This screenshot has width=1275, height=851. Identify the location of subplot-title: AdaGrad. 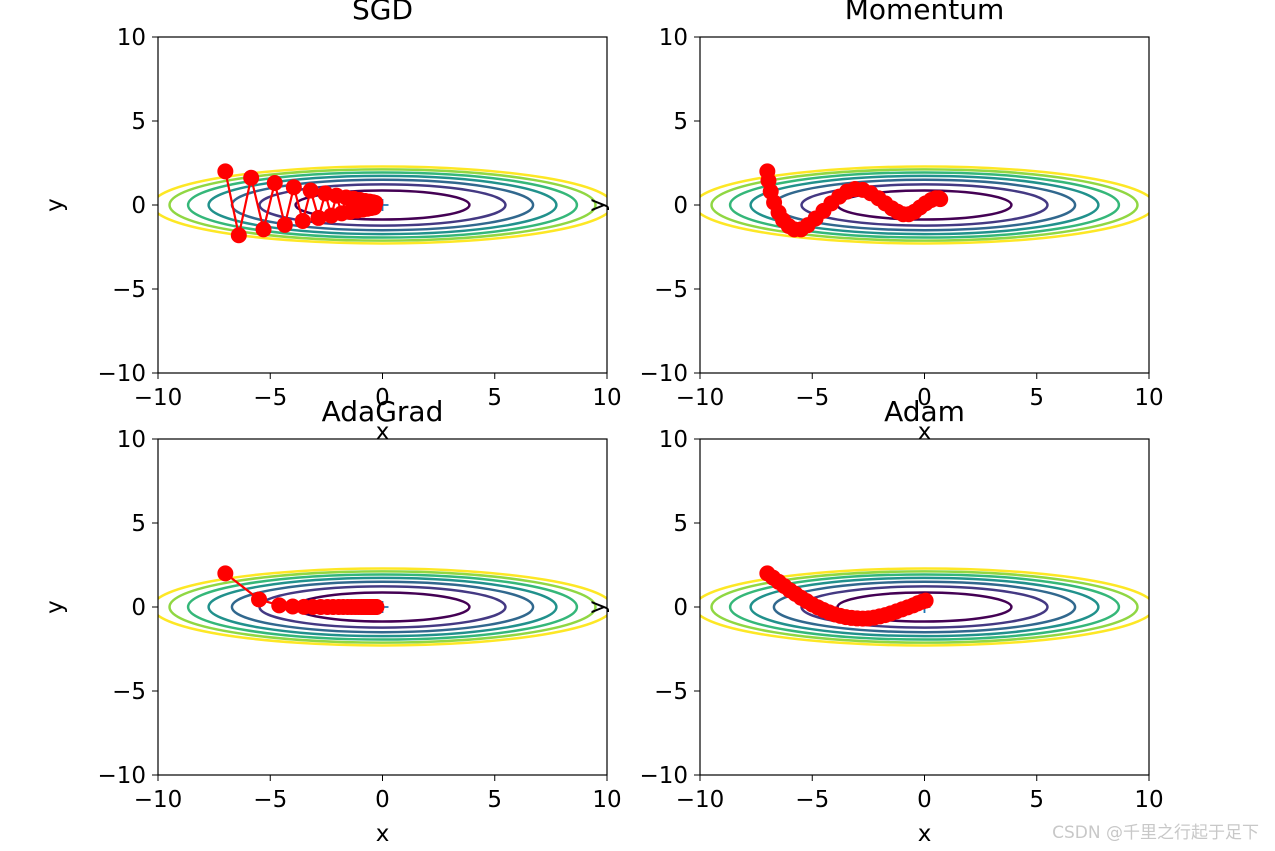
(383, 411).